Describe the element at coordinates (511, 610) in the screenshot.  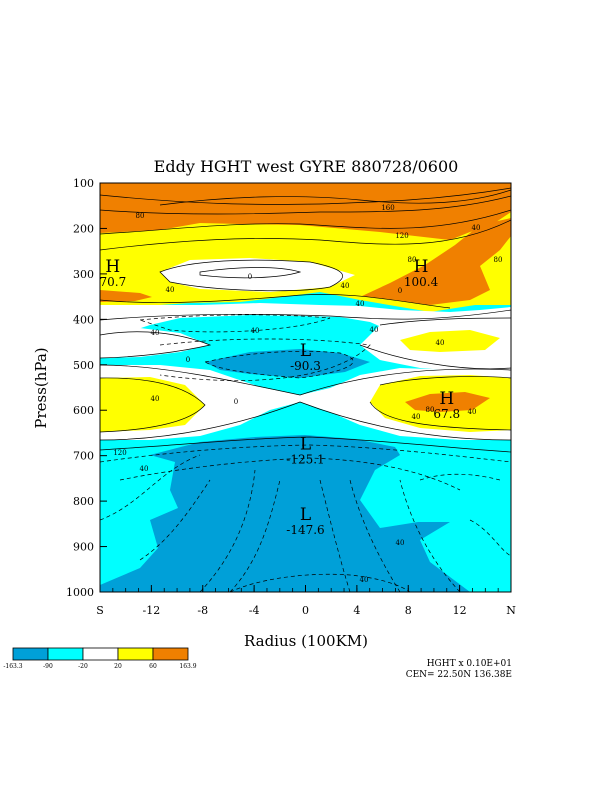
I see `x-tick-label: N` at that location.